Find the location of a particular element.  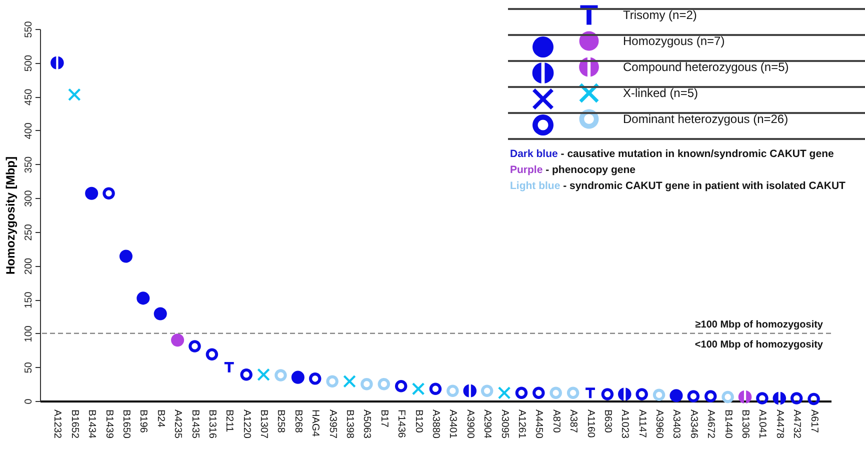

y-tick-label: 100 is located at coordinates (29, 333).